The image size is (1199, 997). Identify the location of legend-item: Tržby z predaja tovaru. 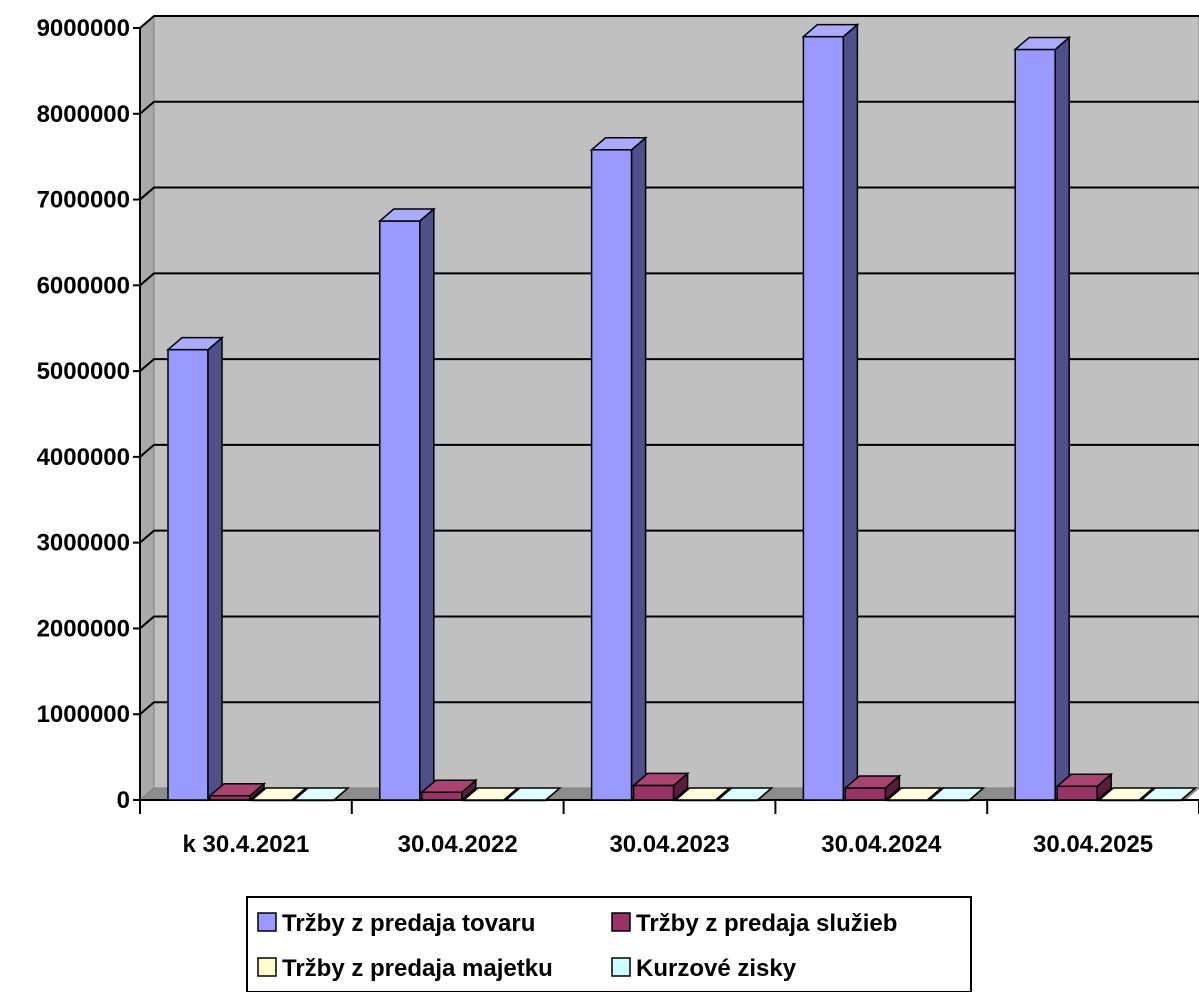
(396, 923).